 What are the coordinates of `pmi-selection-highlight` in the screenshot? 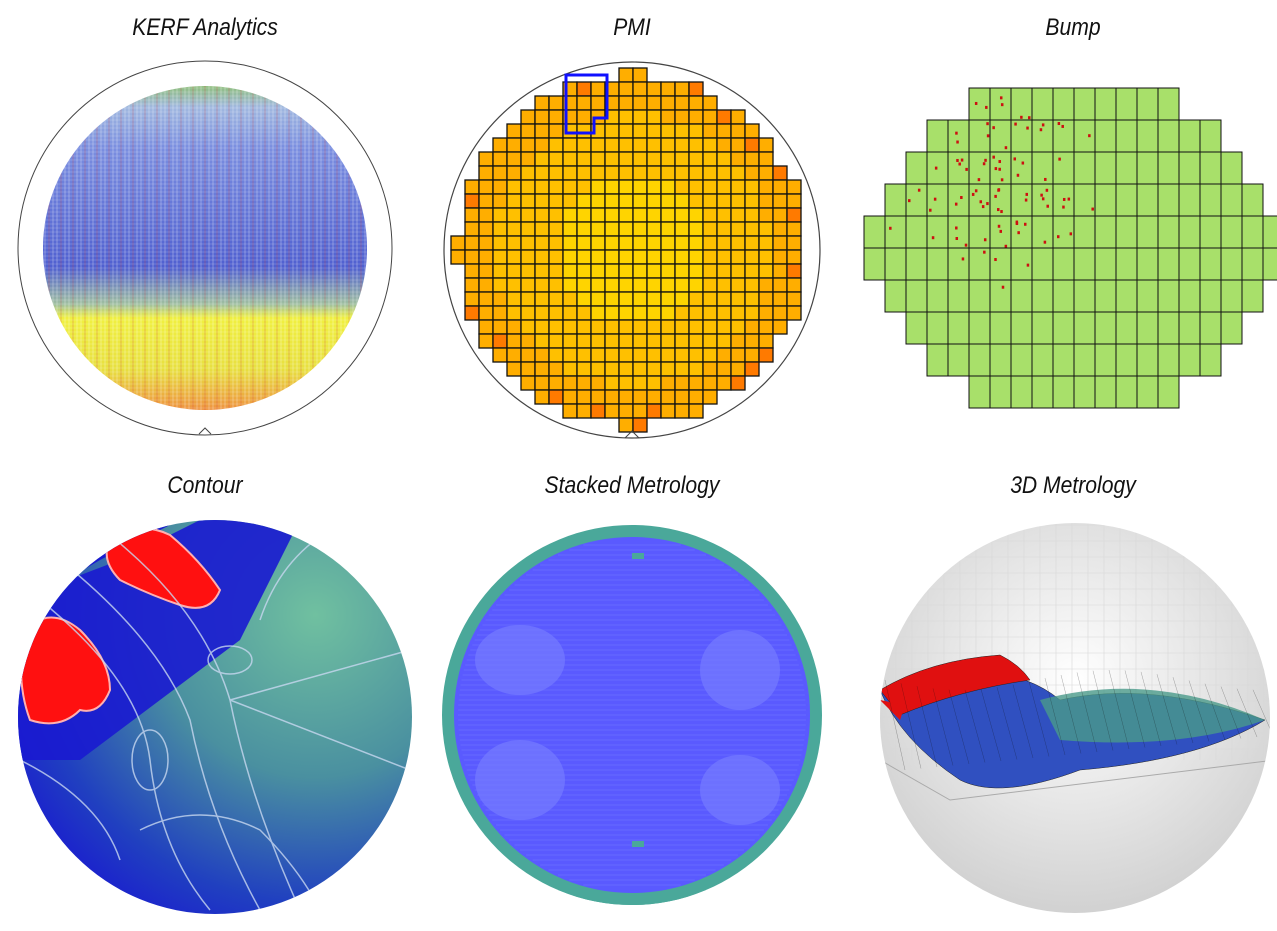 It's located at (586, 104).